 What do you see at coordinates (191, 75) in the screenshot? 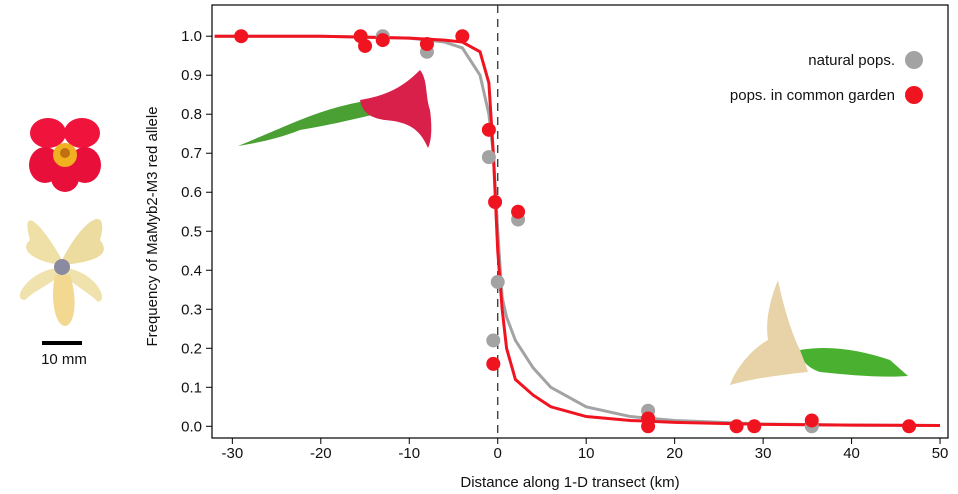
I see `y-tick-label: 0.9` at bounding box center [191, 75].